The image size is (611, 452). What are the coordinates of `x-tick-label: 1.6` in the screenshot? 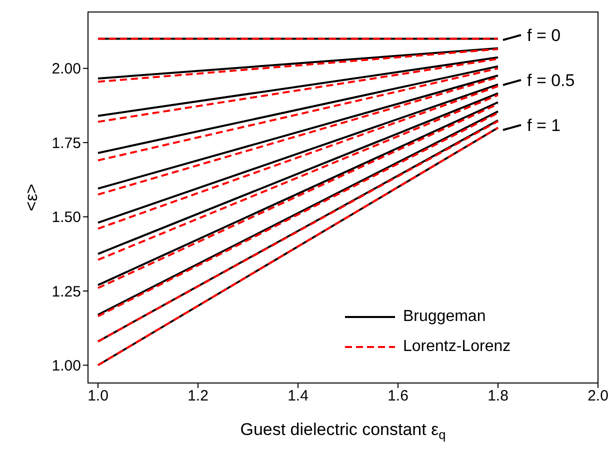 It's located at (398, 396).